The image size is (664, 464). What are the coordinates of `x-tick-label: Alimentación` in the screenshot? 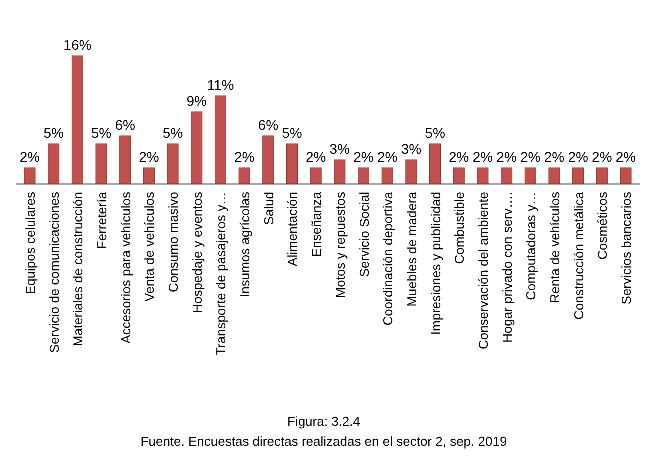 It's located at (292, 229).